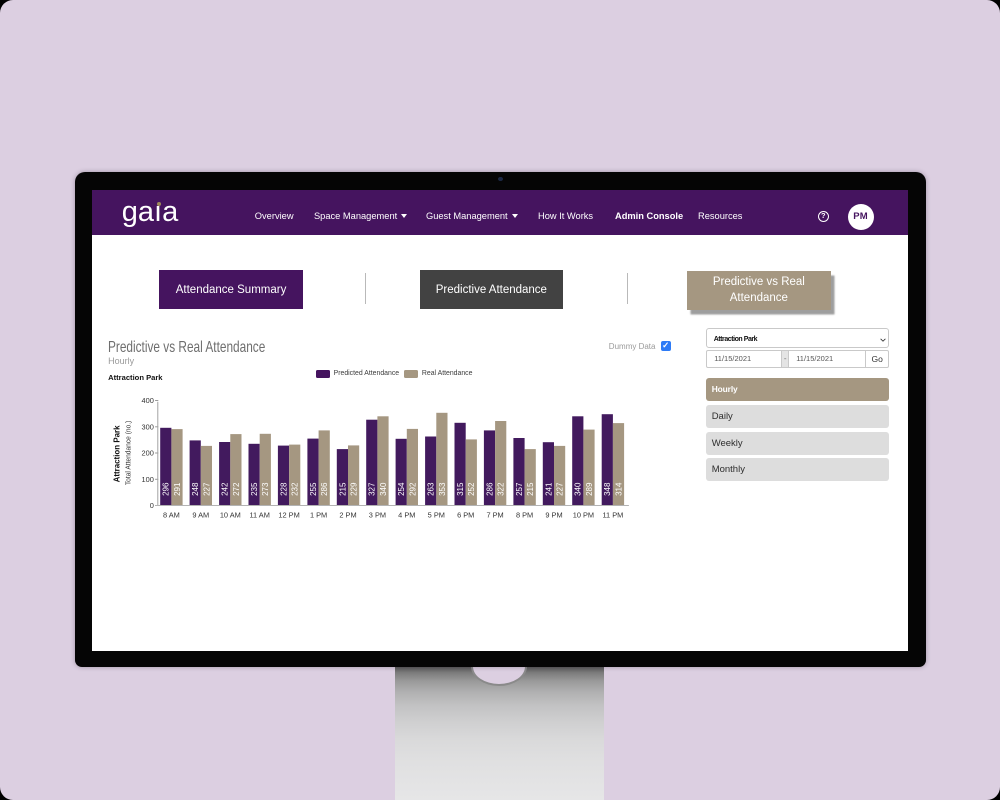 The image size is (1000, 800). Describe the element at coordinates (406, 514) in the screenshot. I see `svg-text: 4 PM` at that location.